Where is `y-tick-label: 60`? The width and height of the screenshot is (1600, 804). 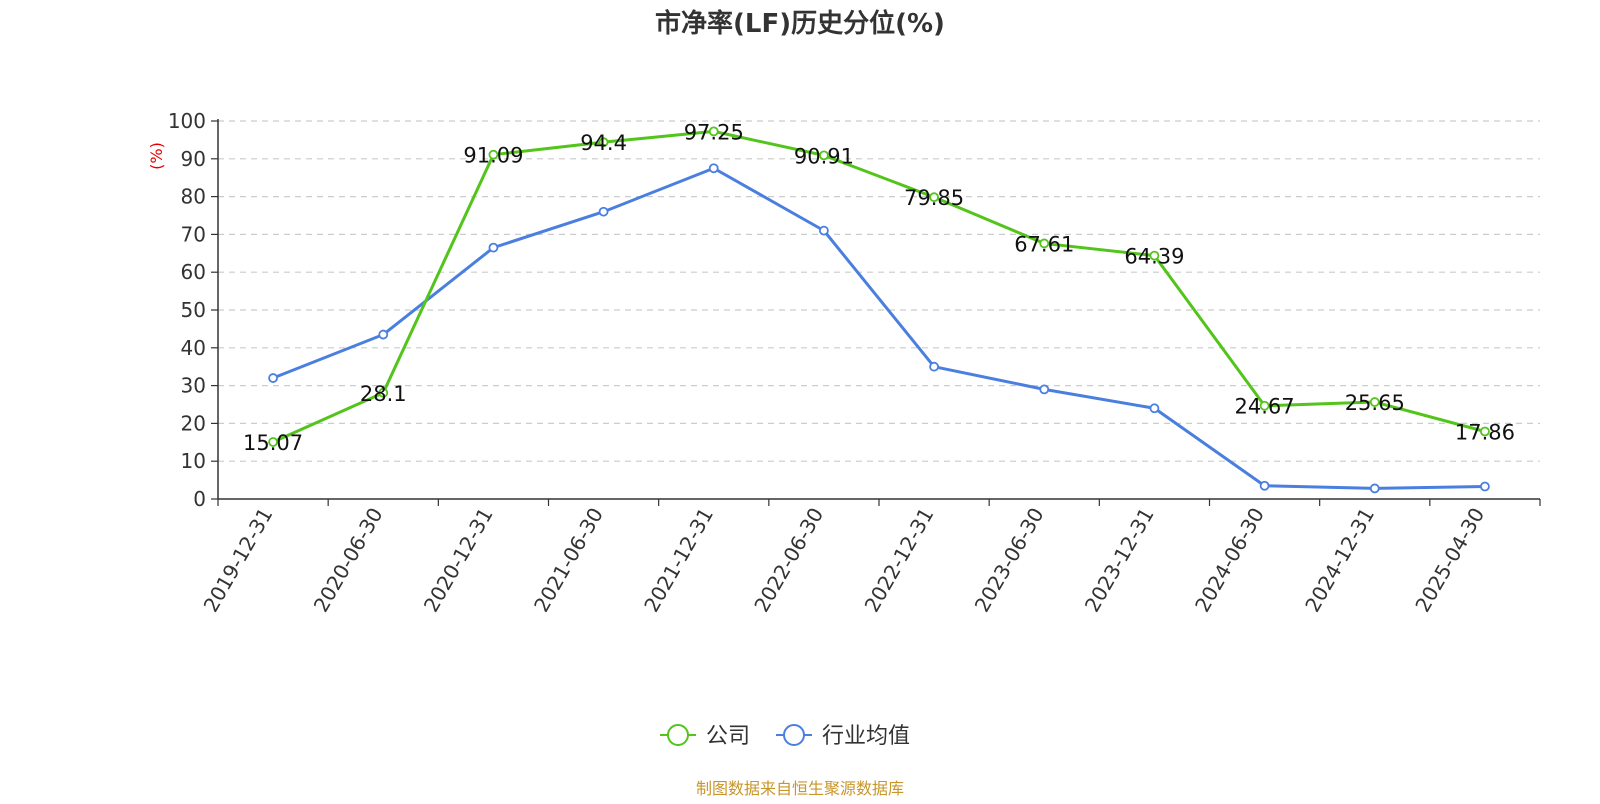 y-tick-label: 60 is located at coordinates (193, 272).